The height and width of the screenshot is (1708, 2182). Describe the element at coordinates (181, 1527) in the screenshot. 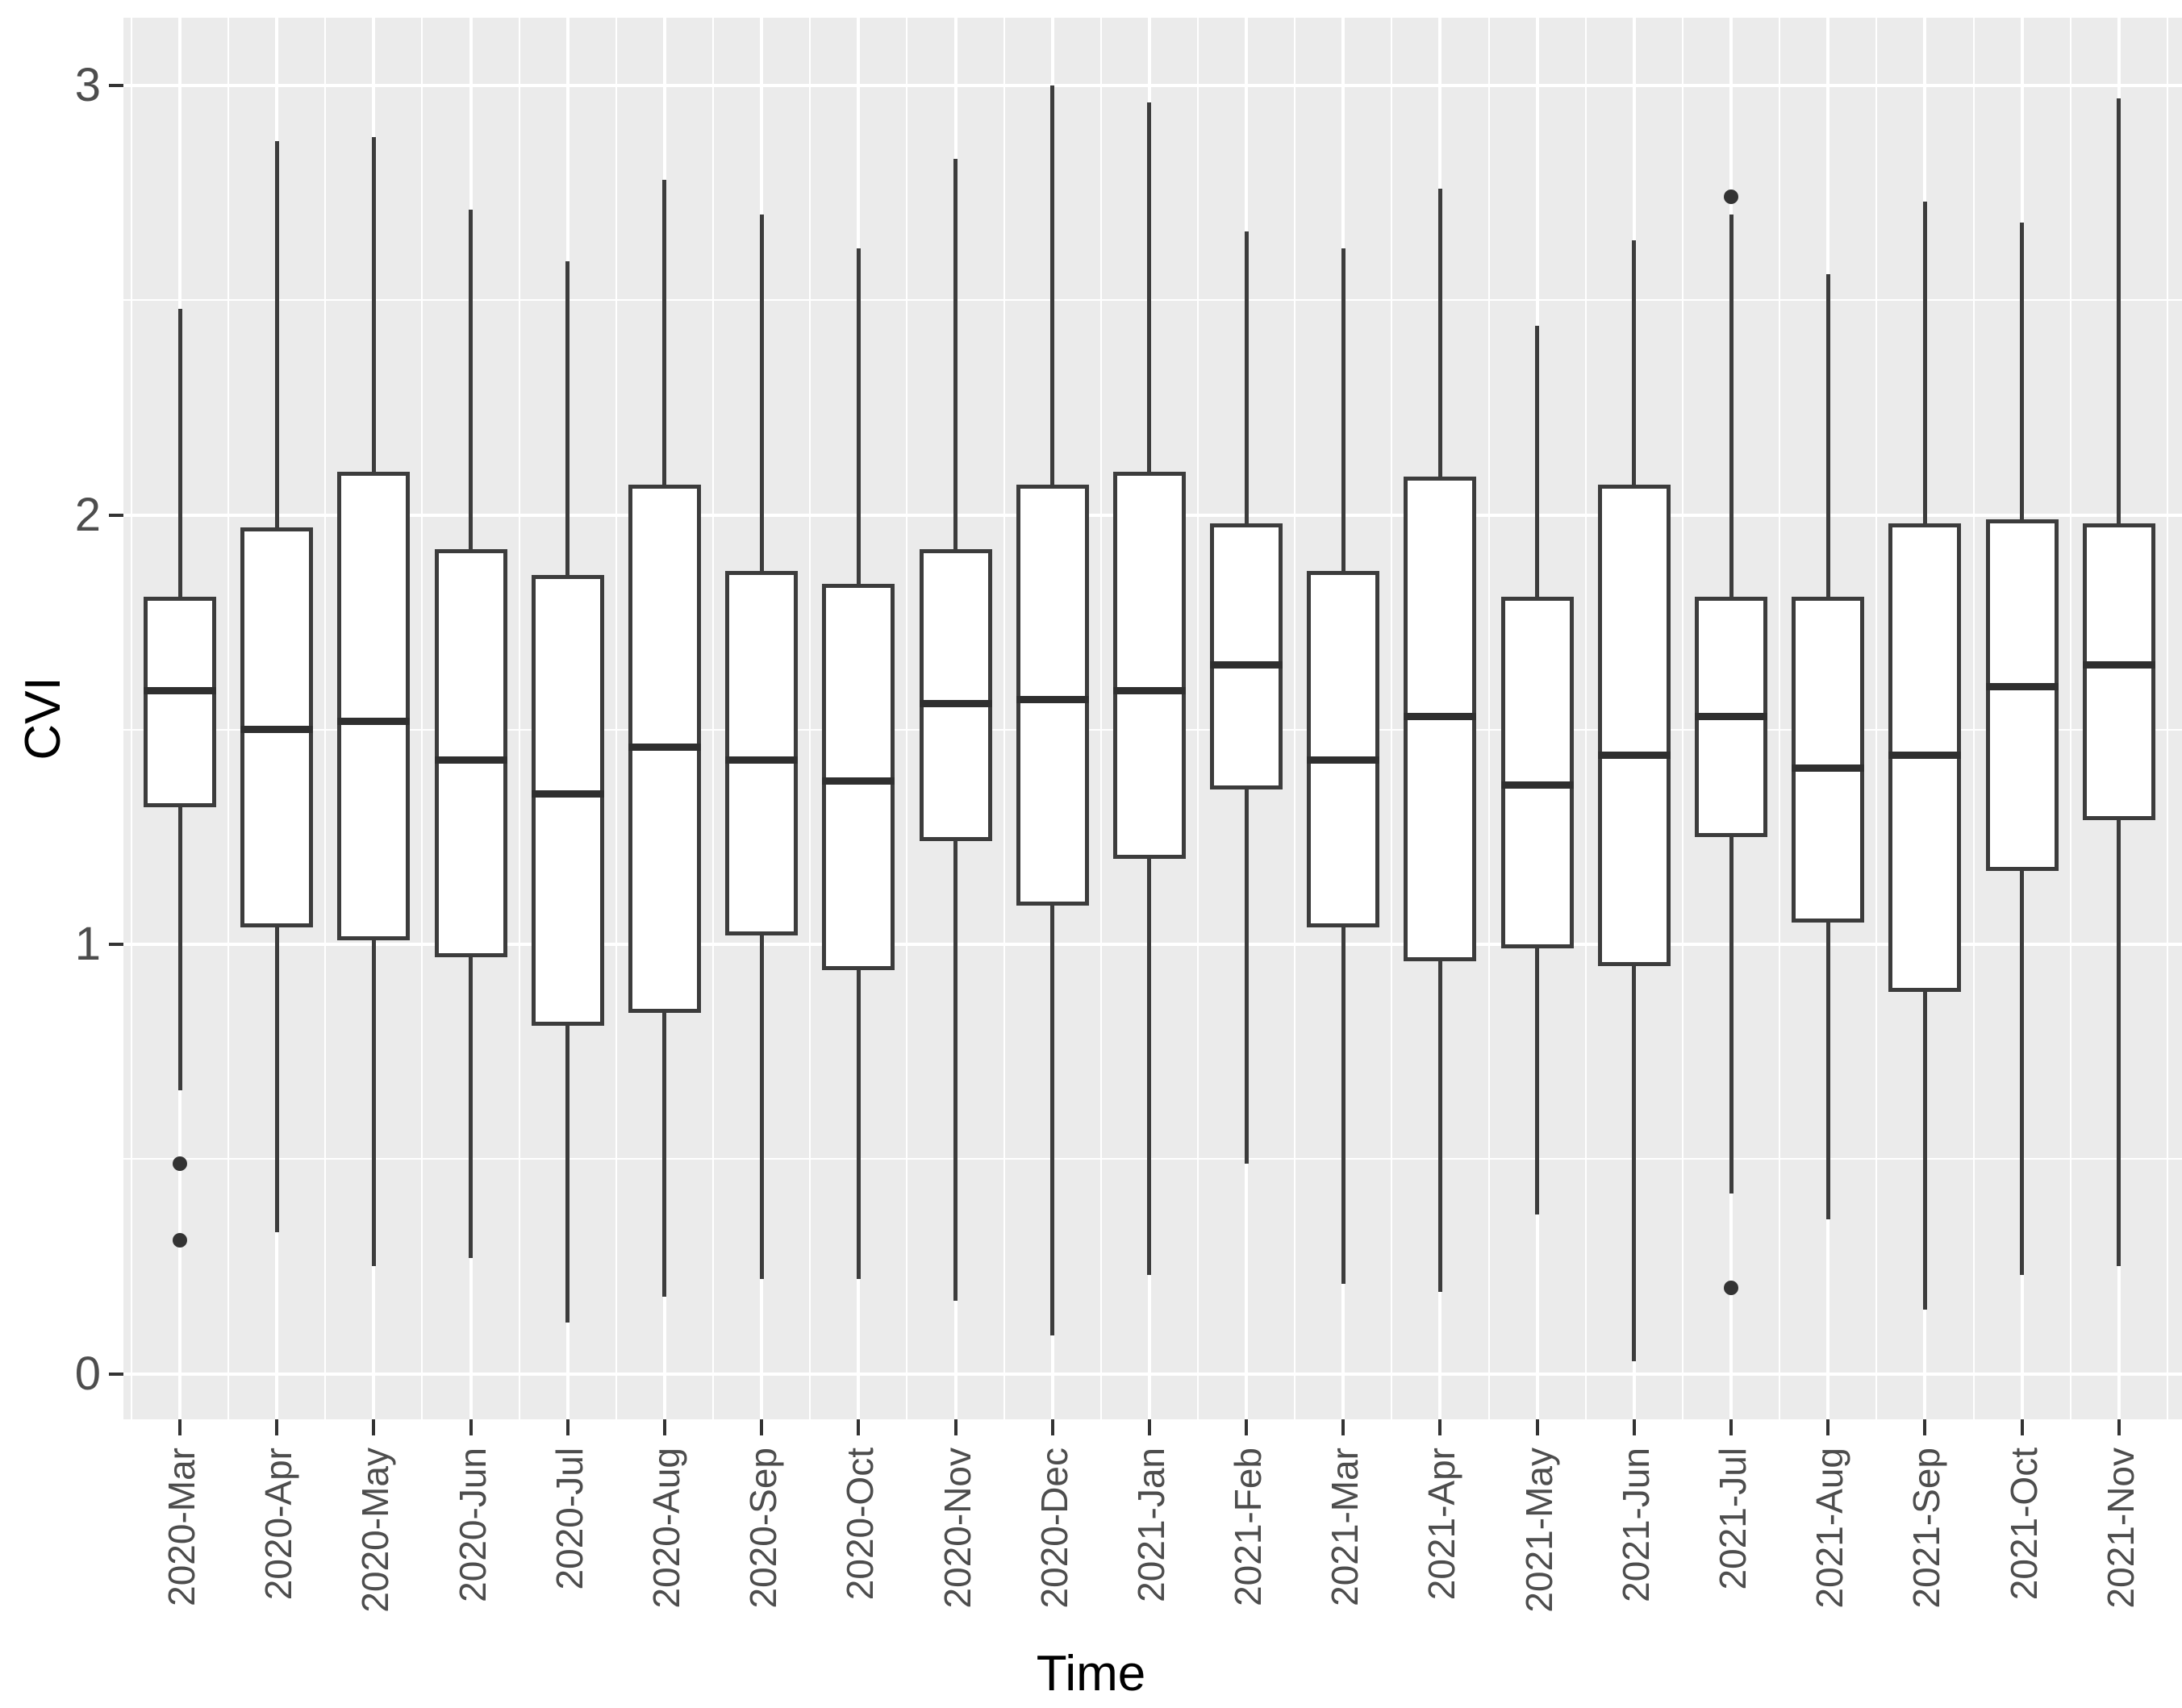

I see `x-tick-label: 2020-Mar` at that location.